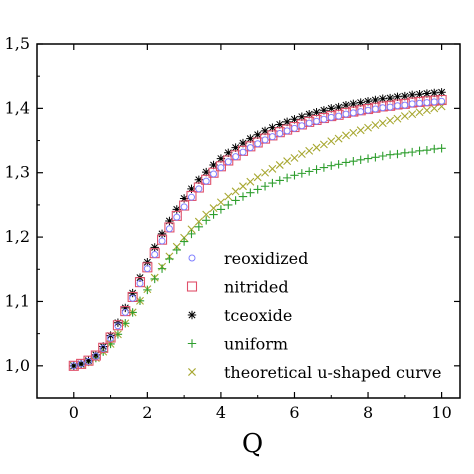 The width and height of the screenshot is (474, 474). Describe the element at coordinates (368, 412) in the screenshot. I see `x-tick-label: 8` at that location.